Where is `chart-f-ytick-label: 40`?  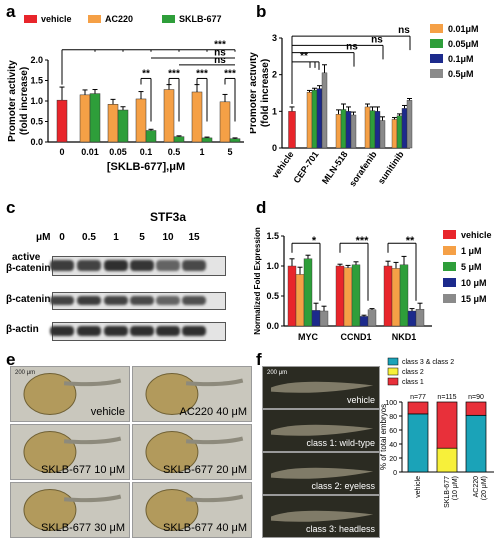
chart-f-ytick-label: 40 is located at coordinates (393, 445).